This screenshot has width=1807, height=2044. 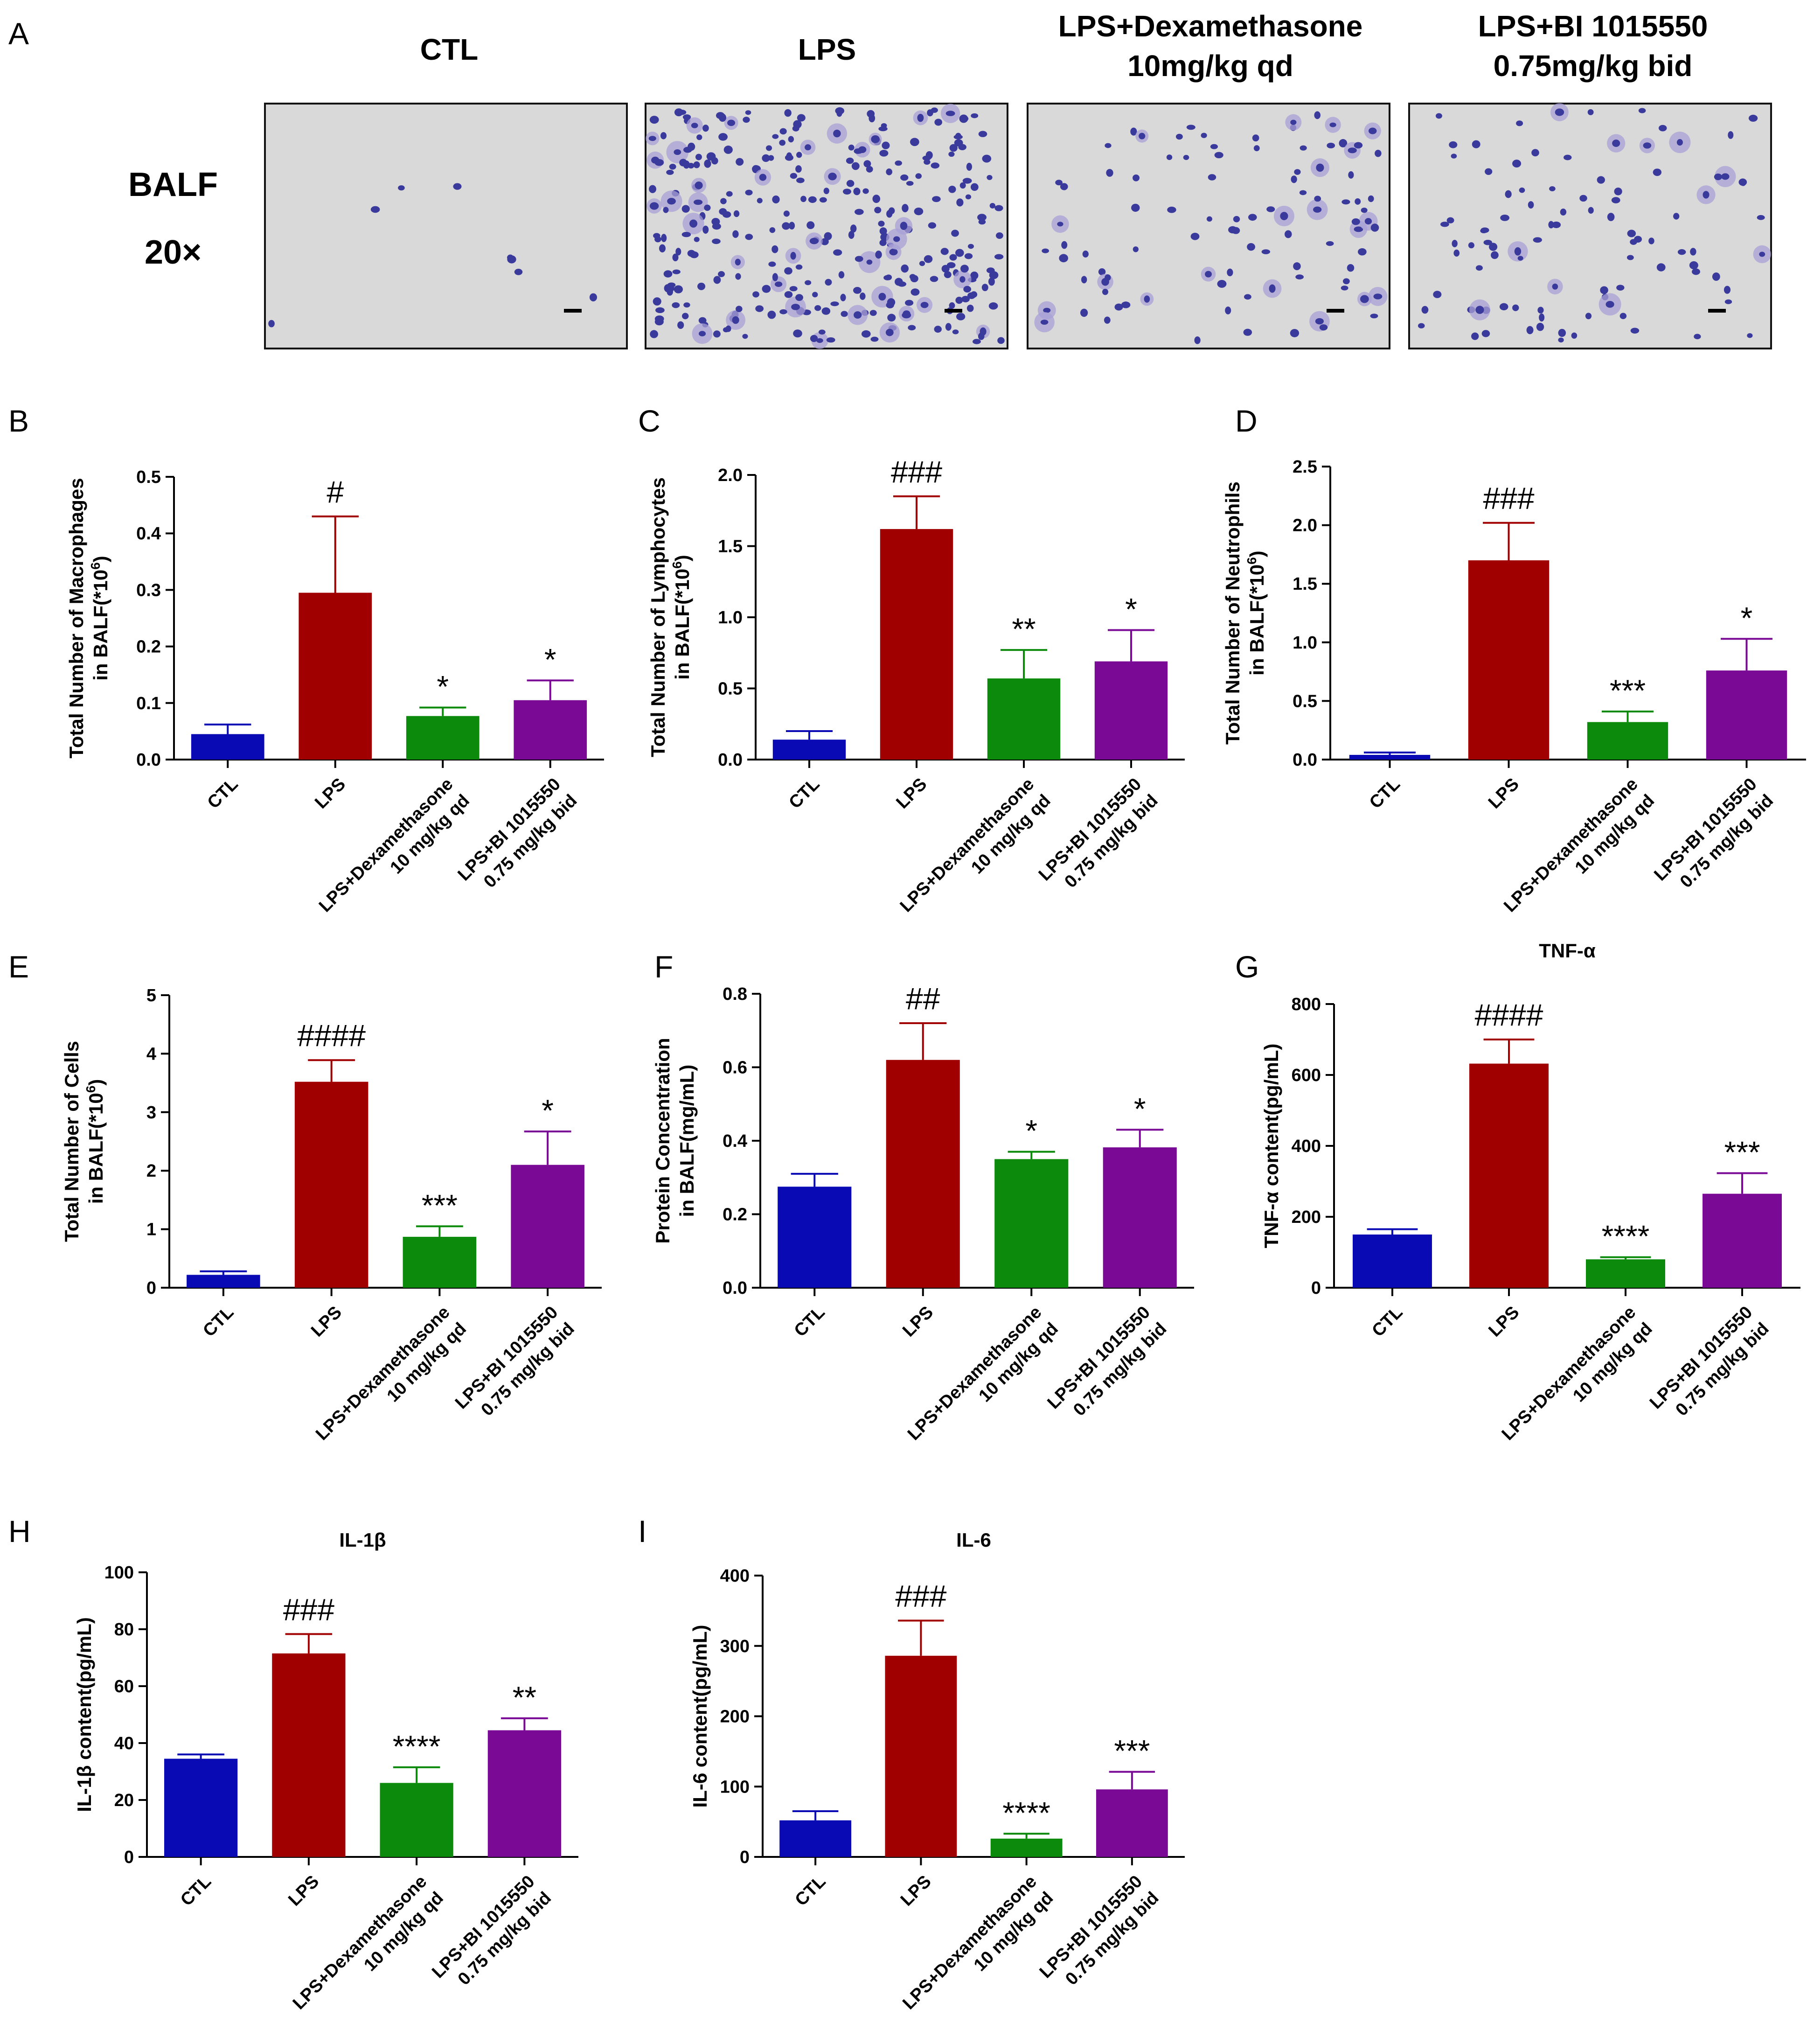 I want to click on y-tick-label: 1.0, so click(x=730, y=618).